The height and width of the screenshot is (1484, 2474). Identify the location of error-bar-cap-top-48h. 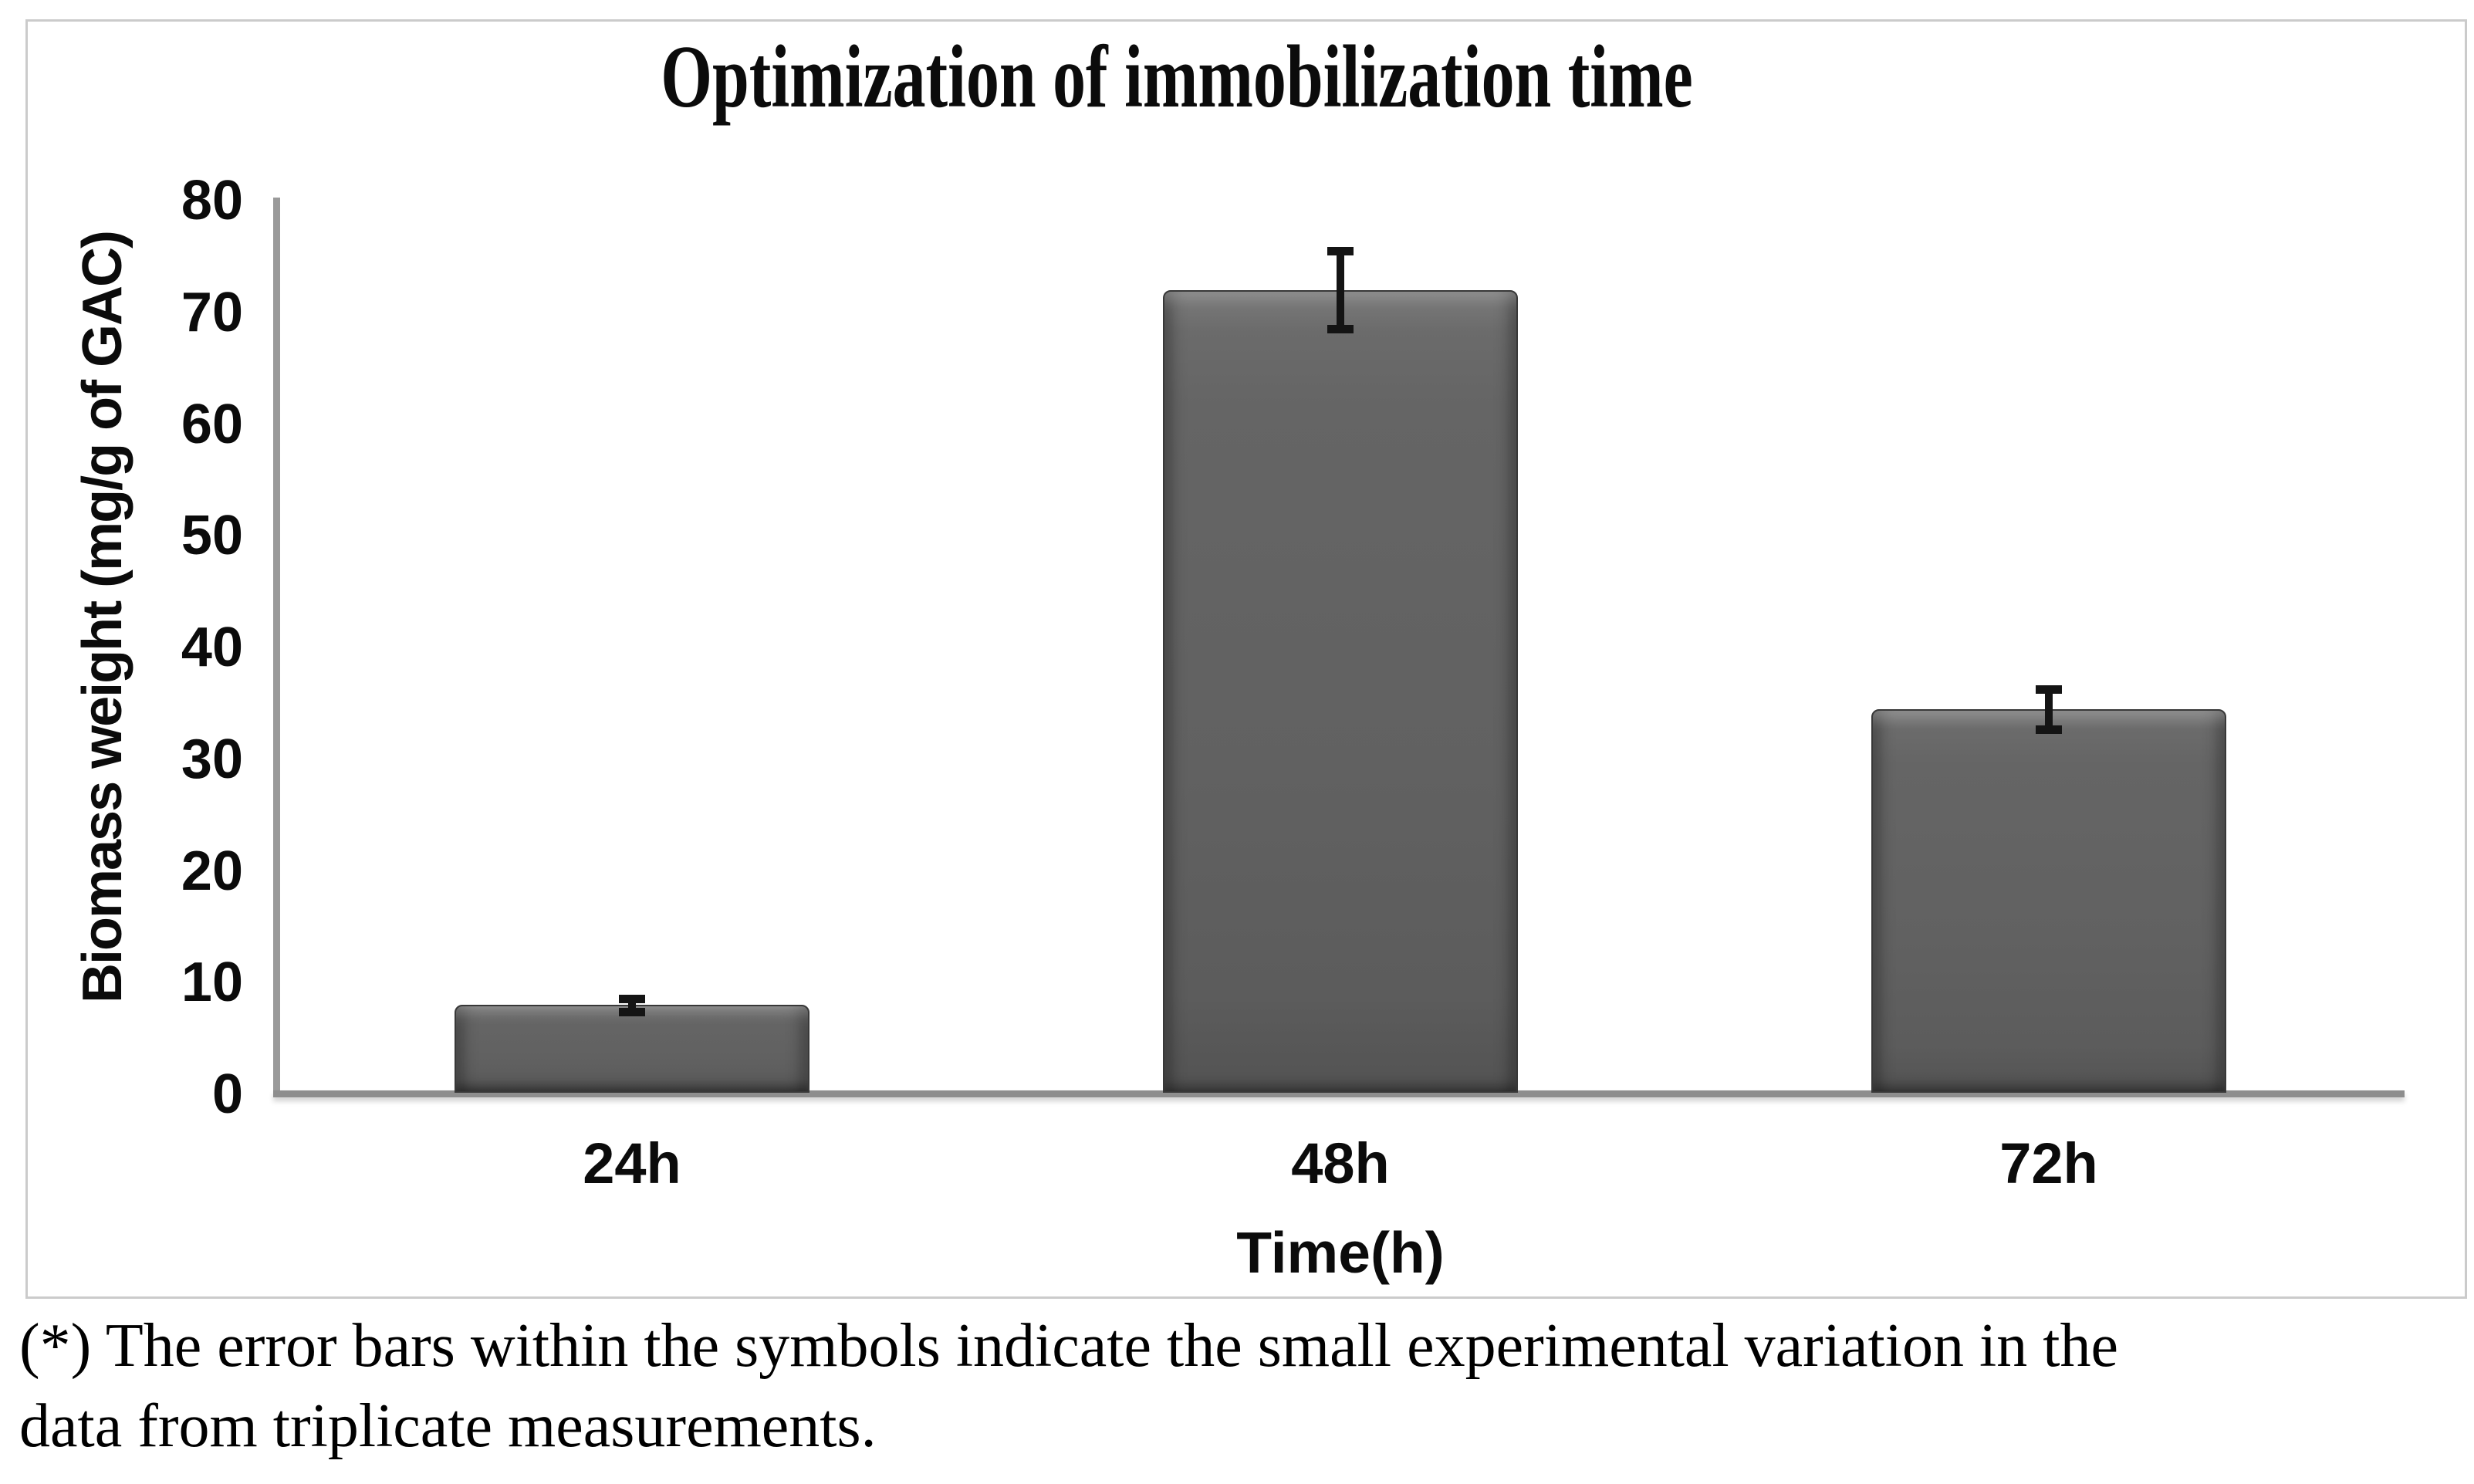
(1340, 251).